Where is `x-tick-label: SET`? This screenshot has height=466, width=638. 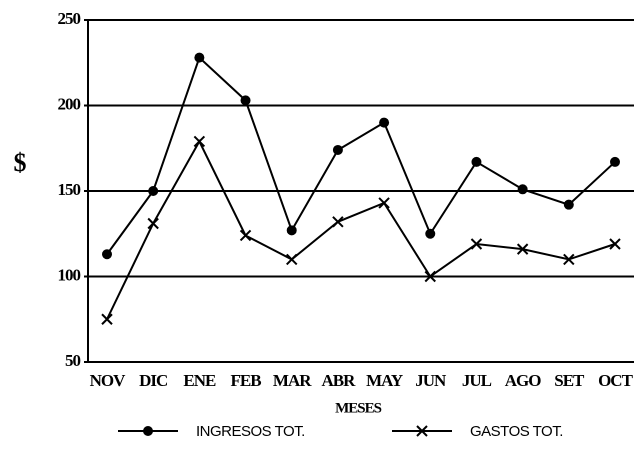 x-tick-label: SET is located at coordinates (569, 380).